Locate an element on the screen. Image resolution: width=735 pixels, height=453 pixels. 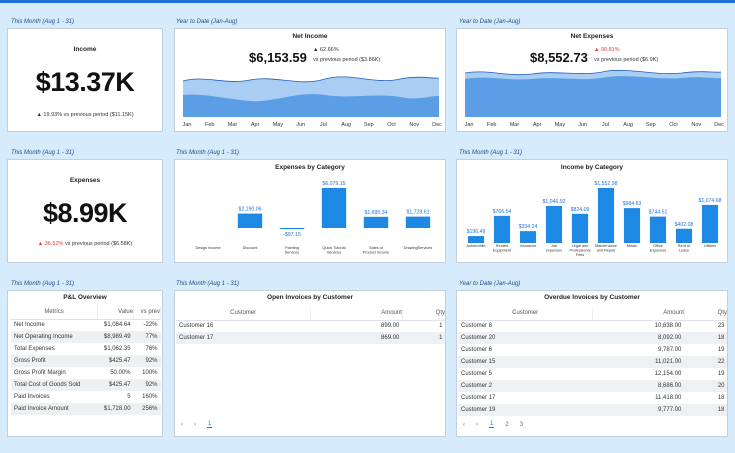
card-title: P&L Overview is located at coordinates (85, 297).